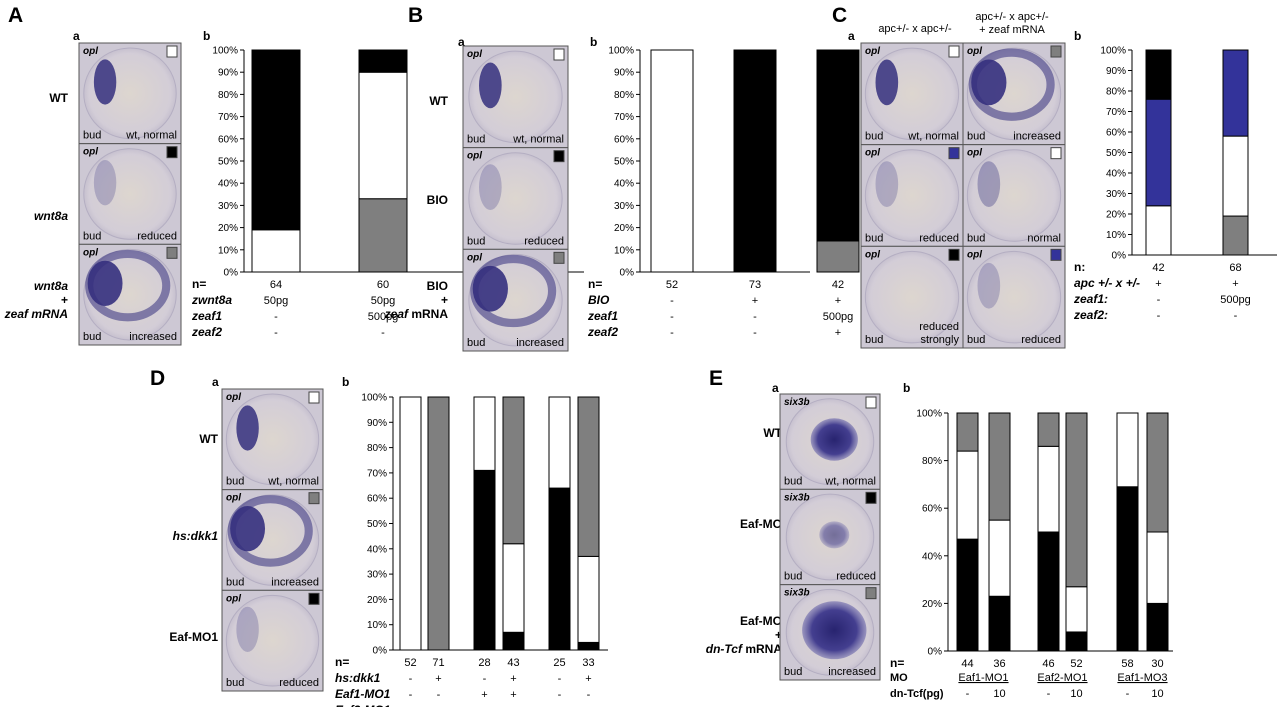 This screenshot has height=707, width=1280. I want to click on condition-label: BIO, so click(599, 300).